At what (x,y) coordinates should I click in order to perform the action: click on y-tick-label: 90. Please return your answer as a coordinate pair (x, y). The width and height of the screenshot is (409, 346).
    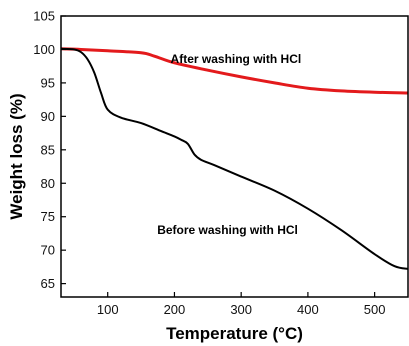
    Looking at the image, I should click on (48, 116).